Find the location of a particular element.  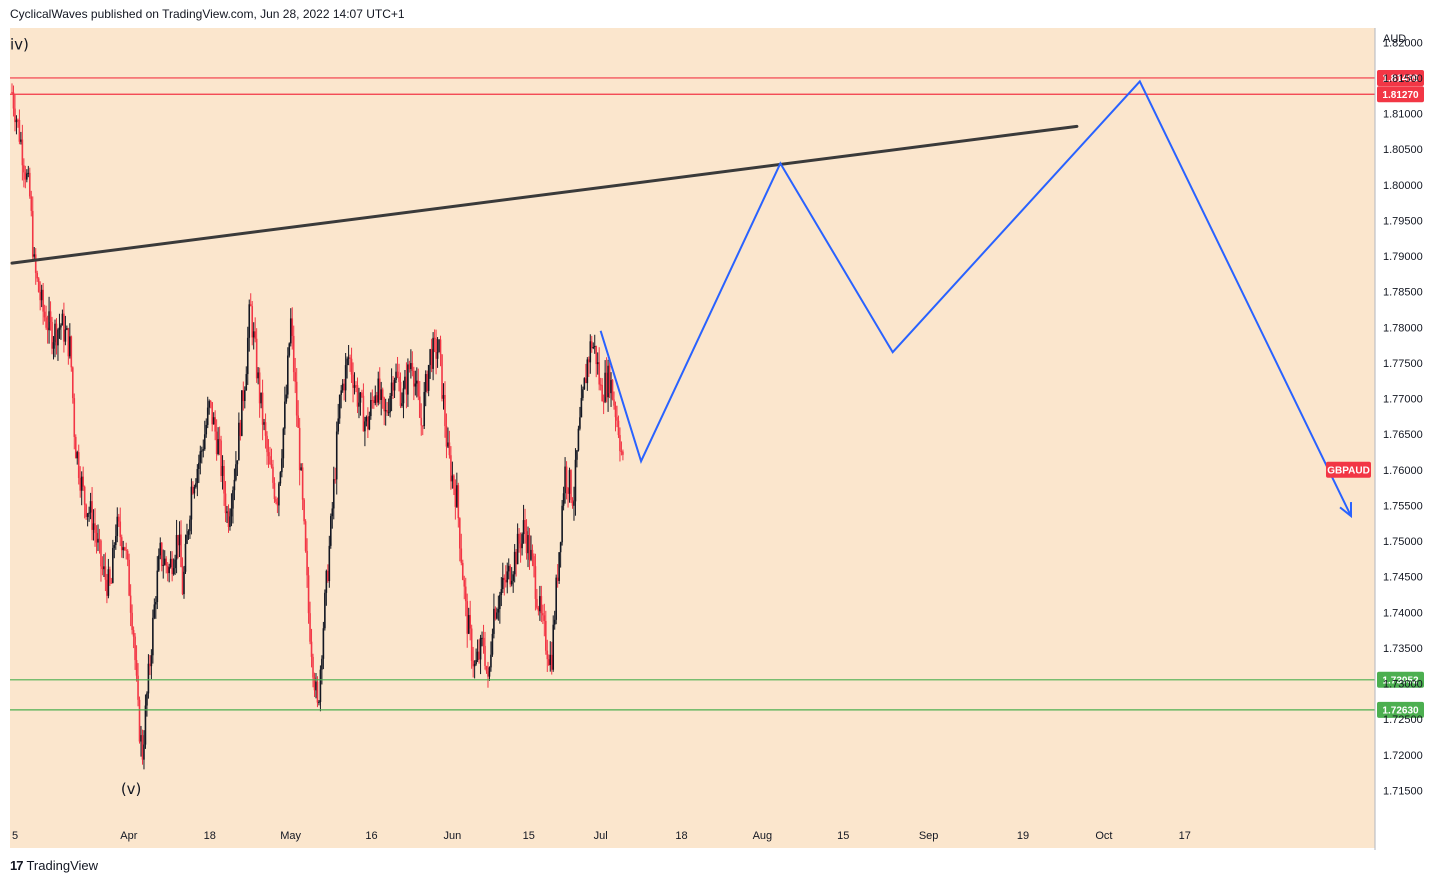

footer-brand: 17 TradingView is located at coordinates (54, 865).